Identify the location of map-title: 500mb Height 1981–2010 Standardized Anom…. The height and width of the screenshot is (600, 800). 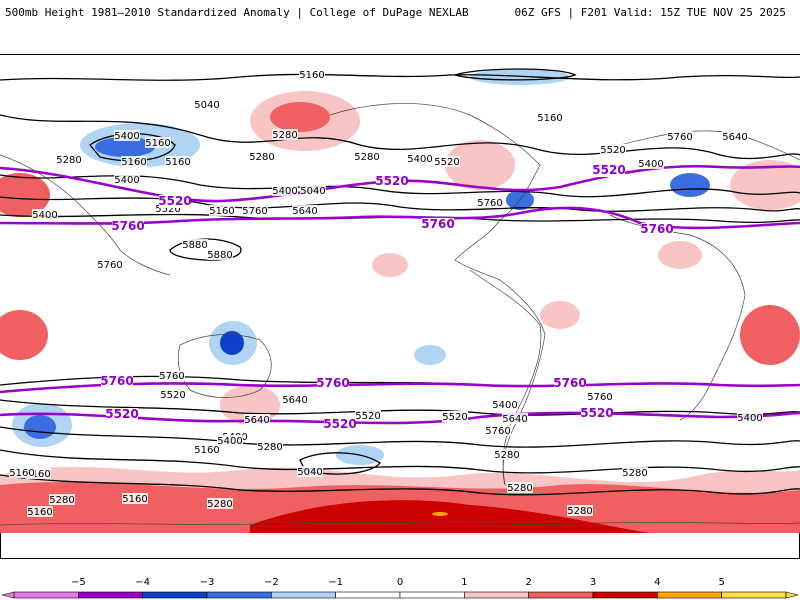
(237, 12).